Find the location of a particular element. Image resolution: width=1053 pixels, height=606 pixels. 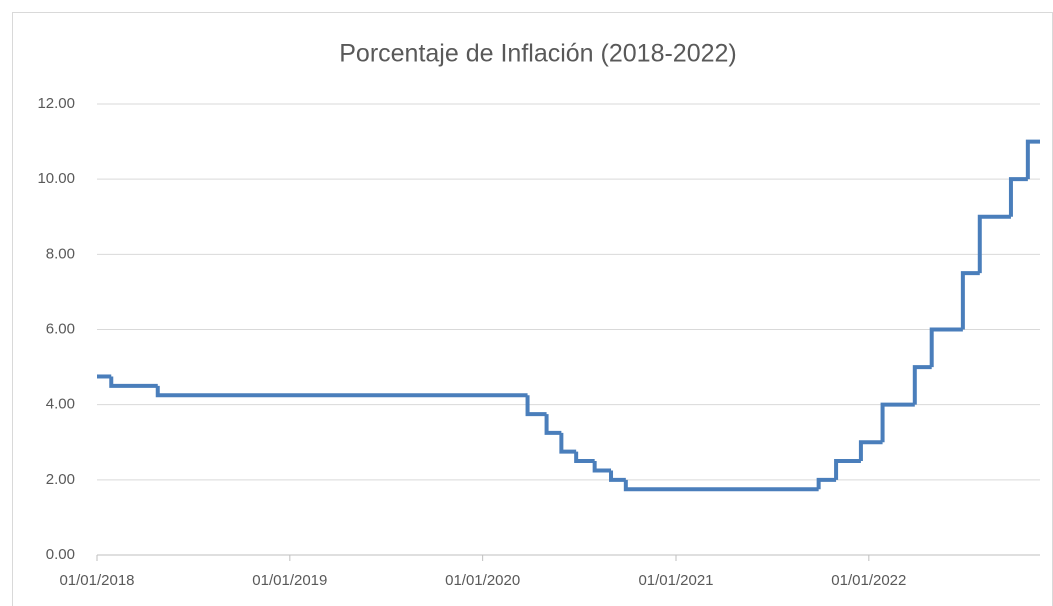

y-tick-label: 6.00 is located at coordinates (60, 328).